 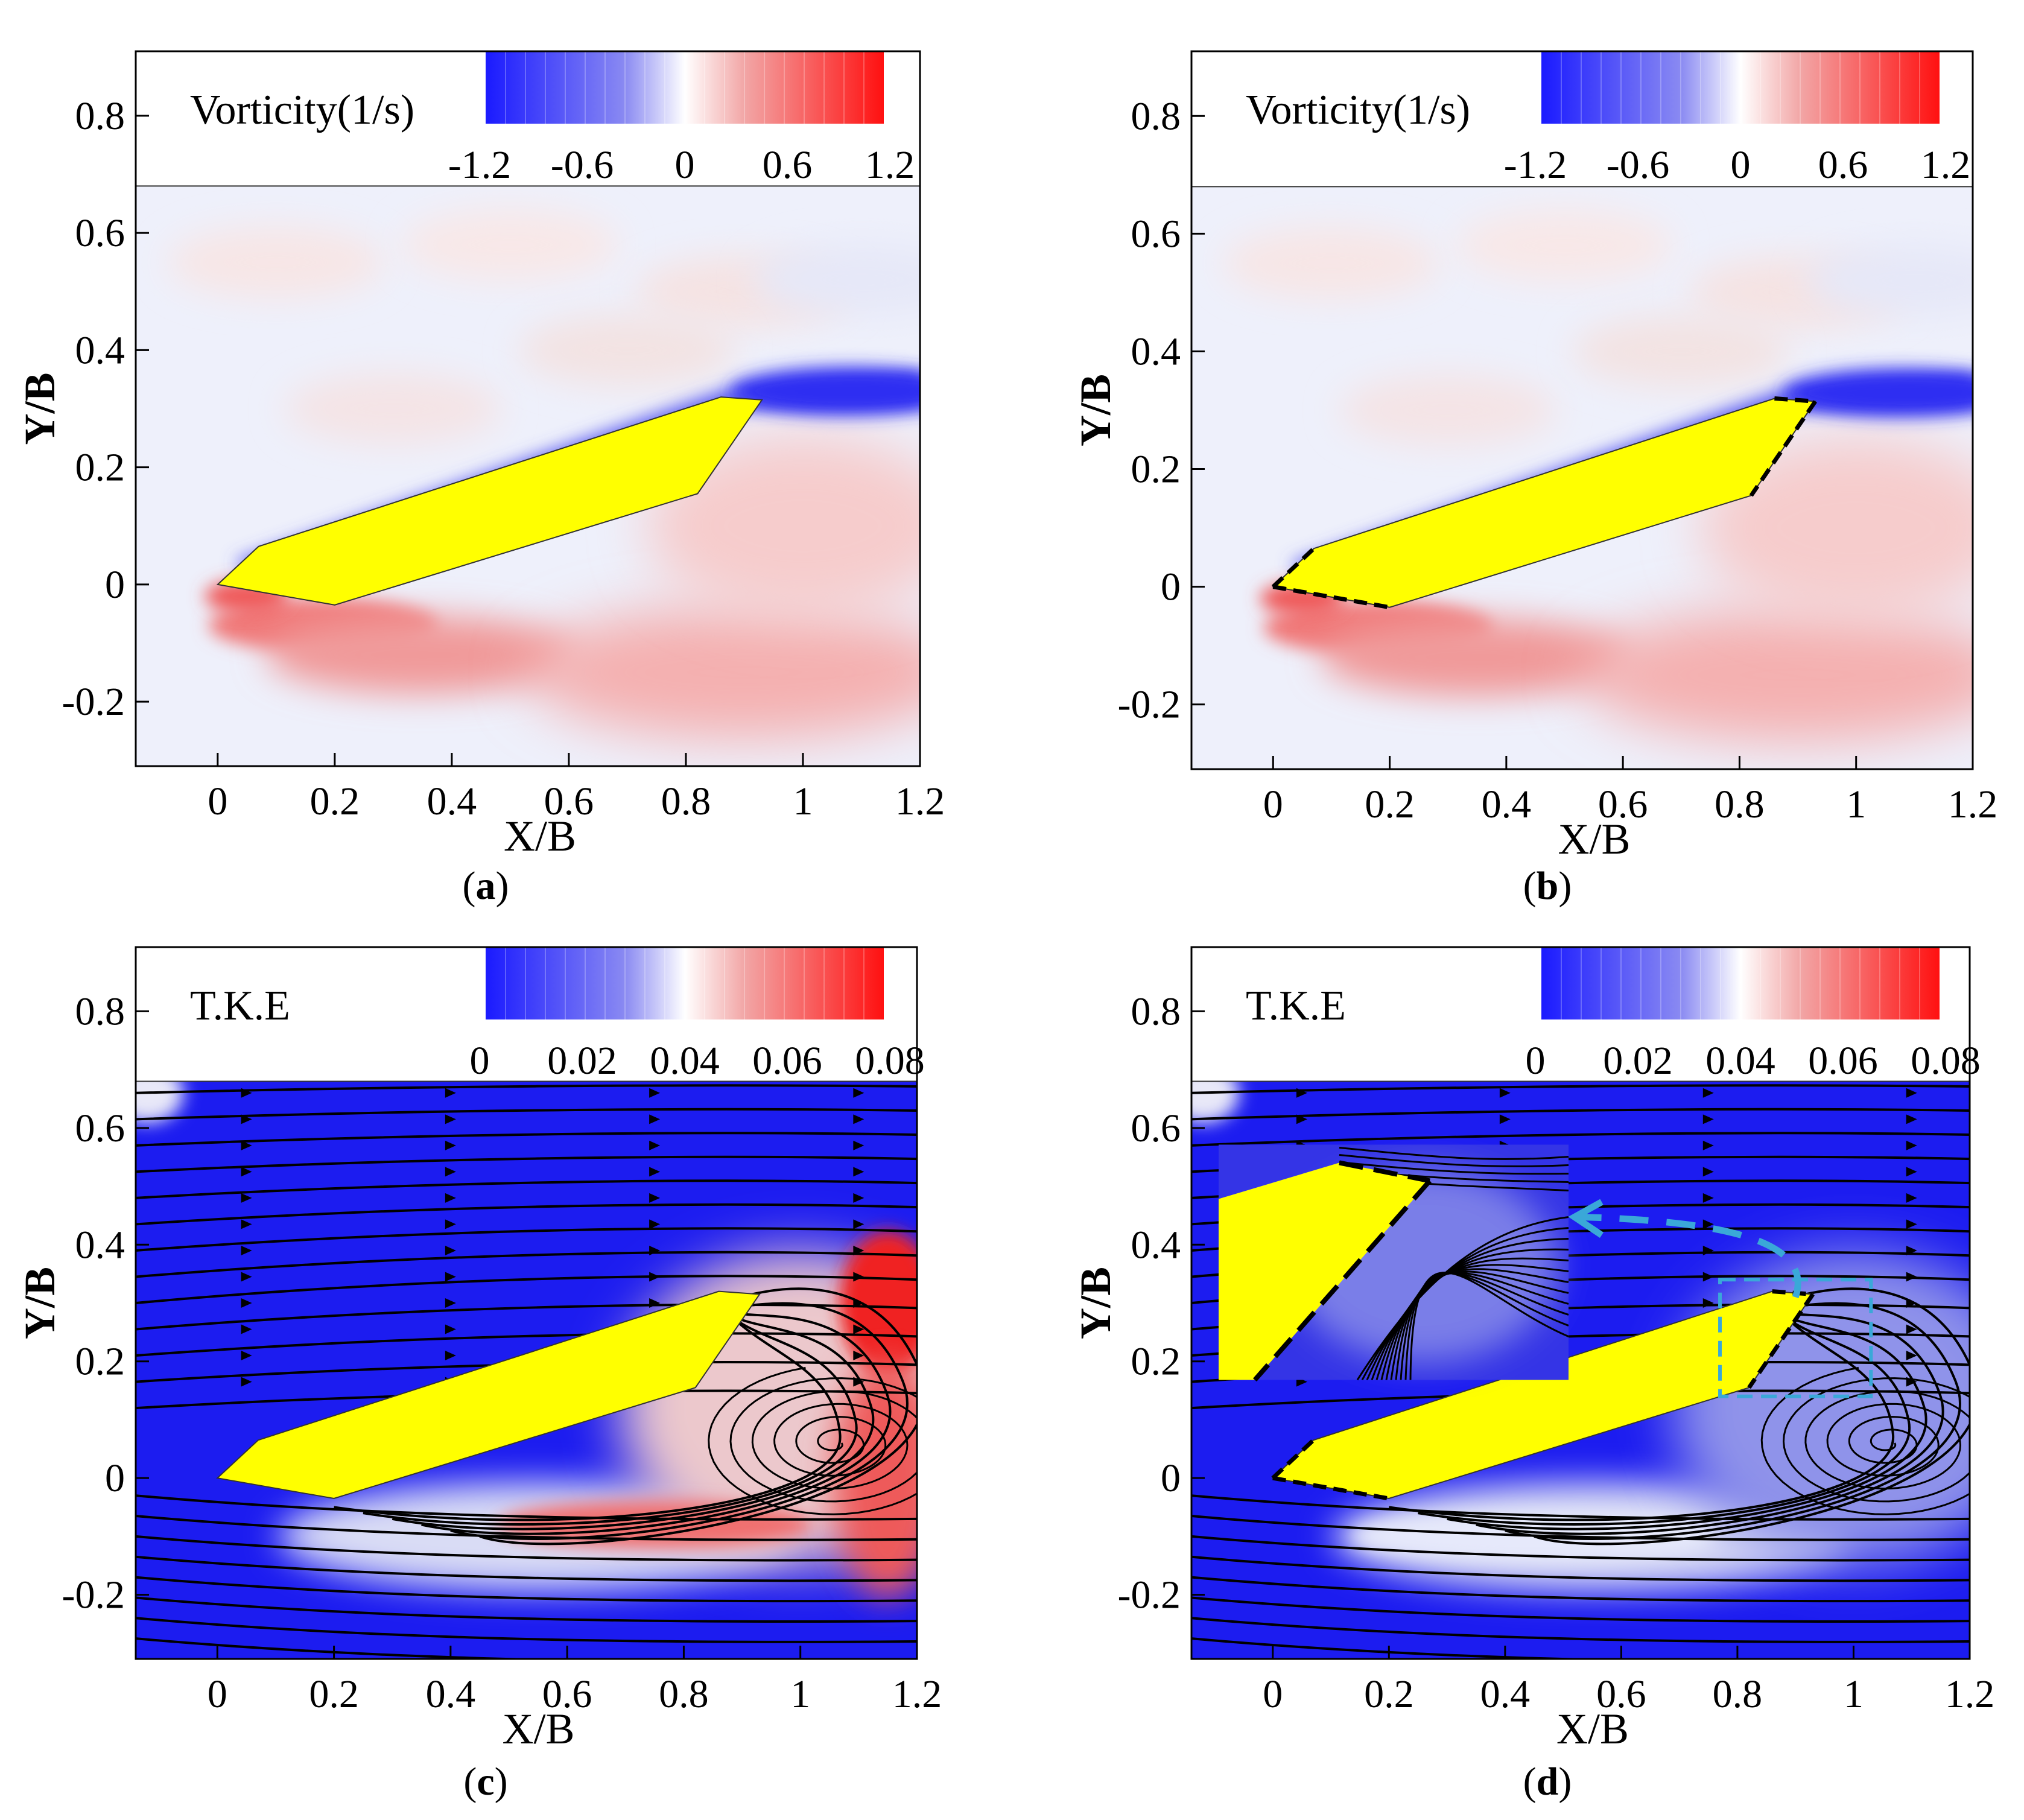 I want to click on tke-peak, so click(x=878, y=1303).